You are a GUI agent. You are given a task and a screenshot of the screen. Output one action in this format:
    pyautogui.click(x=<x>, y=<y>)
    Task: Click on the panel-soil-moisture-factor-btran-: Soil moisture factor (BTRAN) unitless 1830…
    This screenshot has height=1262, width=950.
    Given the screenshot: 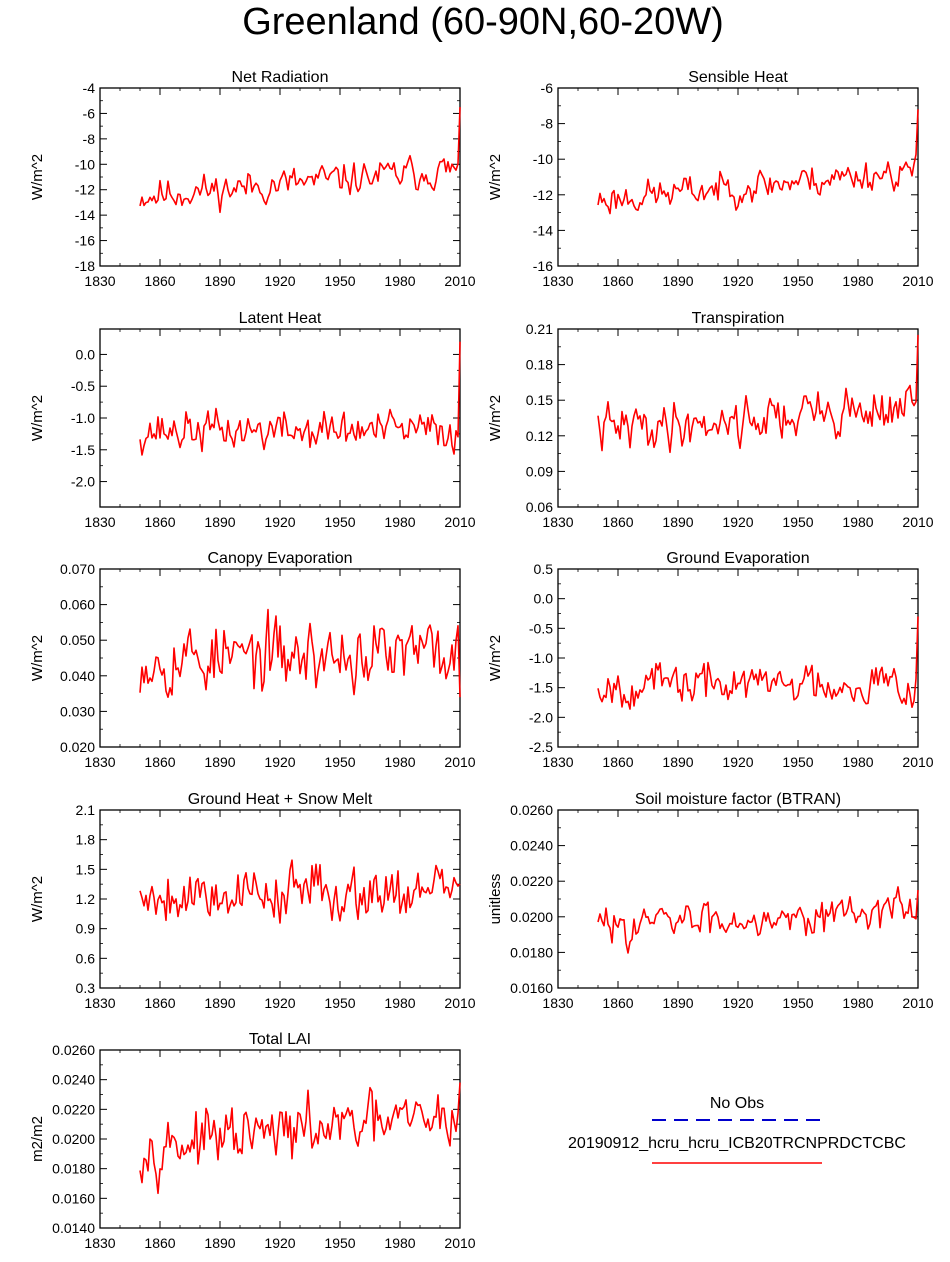 What is the action you would take?
    pyautogui.click(x=710, y=901)
    